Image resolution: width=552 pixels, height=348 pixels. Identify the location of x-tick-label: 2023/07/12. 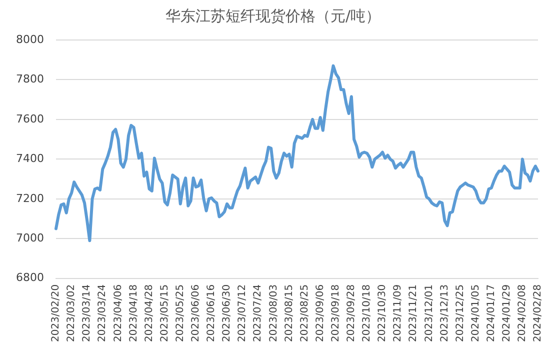
(242, 313).